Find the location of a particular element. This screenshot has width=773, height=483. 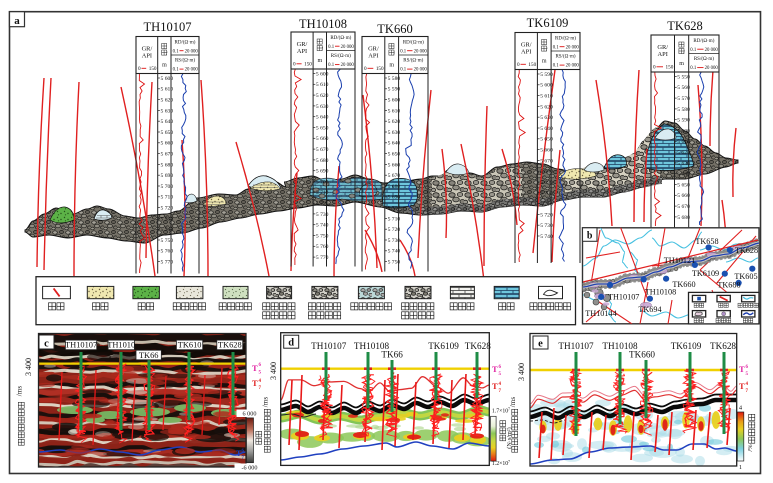

svg-text: 6 000 is located at coordinates (250, 413).